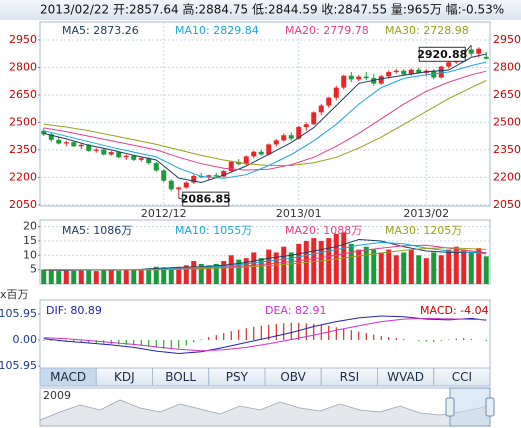 This screenshot has width=521, height=428. I want to click on tabs: MACD KDJ BOLL PSY OBV RSI WVAD CCI, so click(265, 377).